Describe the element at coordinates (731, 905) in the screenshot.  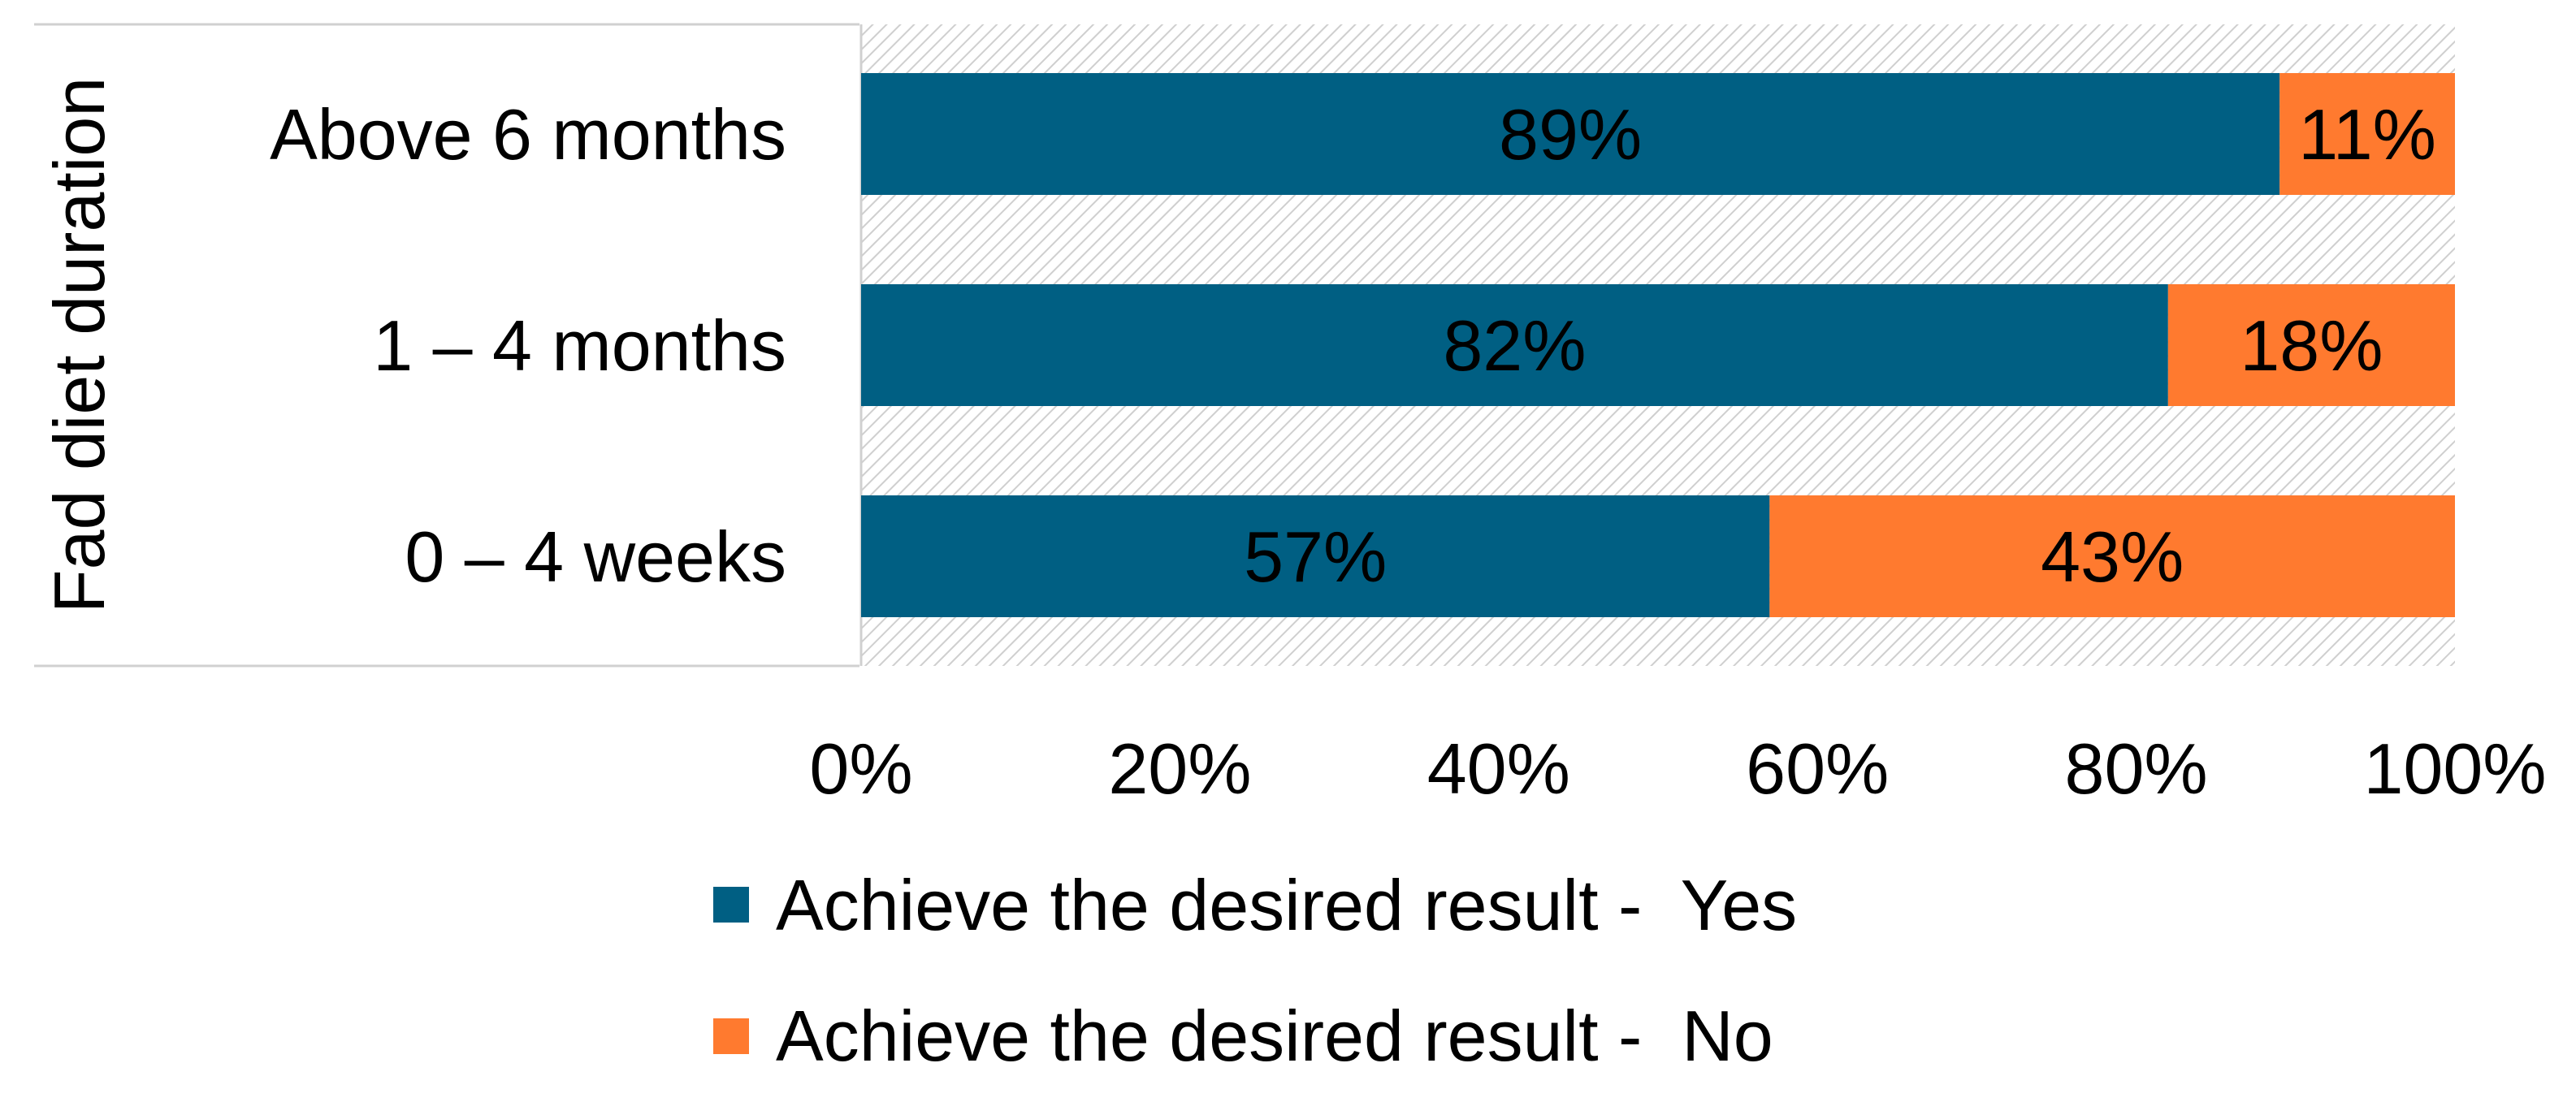
I see `legend-swatch-yes` at that location.